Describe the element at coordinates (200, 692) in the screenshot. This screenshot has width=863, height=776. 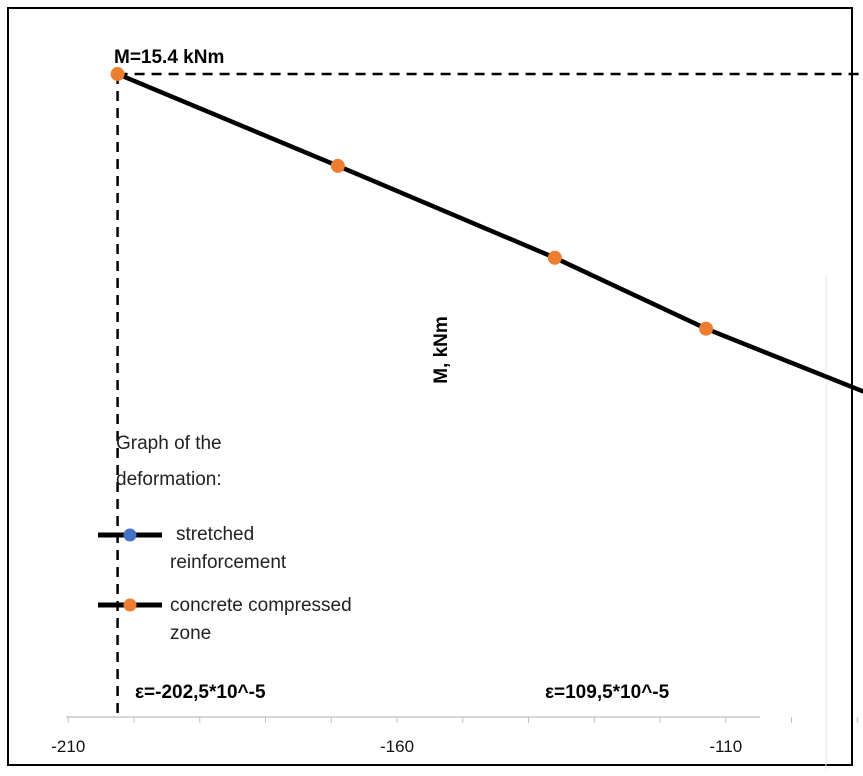
I see `annotation-eps-compressed: ε=-202,5*10^-5` at that location.